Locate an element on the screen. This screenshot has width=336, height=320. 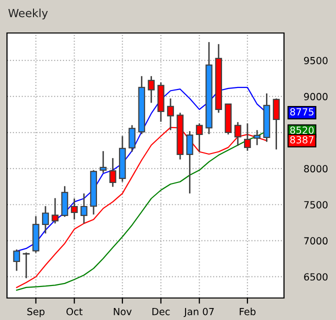
y-tick-label: 9500 is located at coordinates (316, 60).